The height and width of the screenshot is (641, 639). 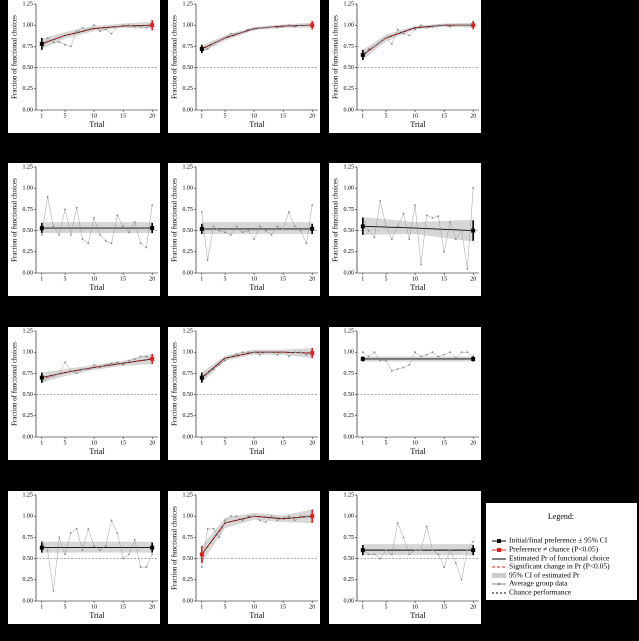 I want to click on legend-box, so click(x=561, y=551).